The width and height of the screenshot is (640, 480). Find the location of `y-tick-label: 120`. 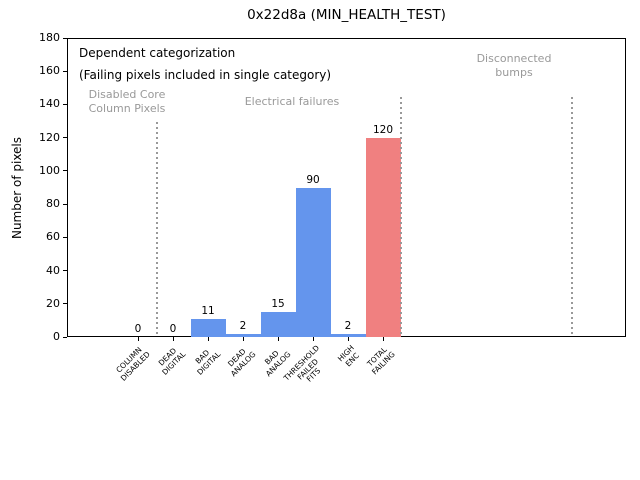

y-tick-label: 120 is located at coordinates (49, 137).